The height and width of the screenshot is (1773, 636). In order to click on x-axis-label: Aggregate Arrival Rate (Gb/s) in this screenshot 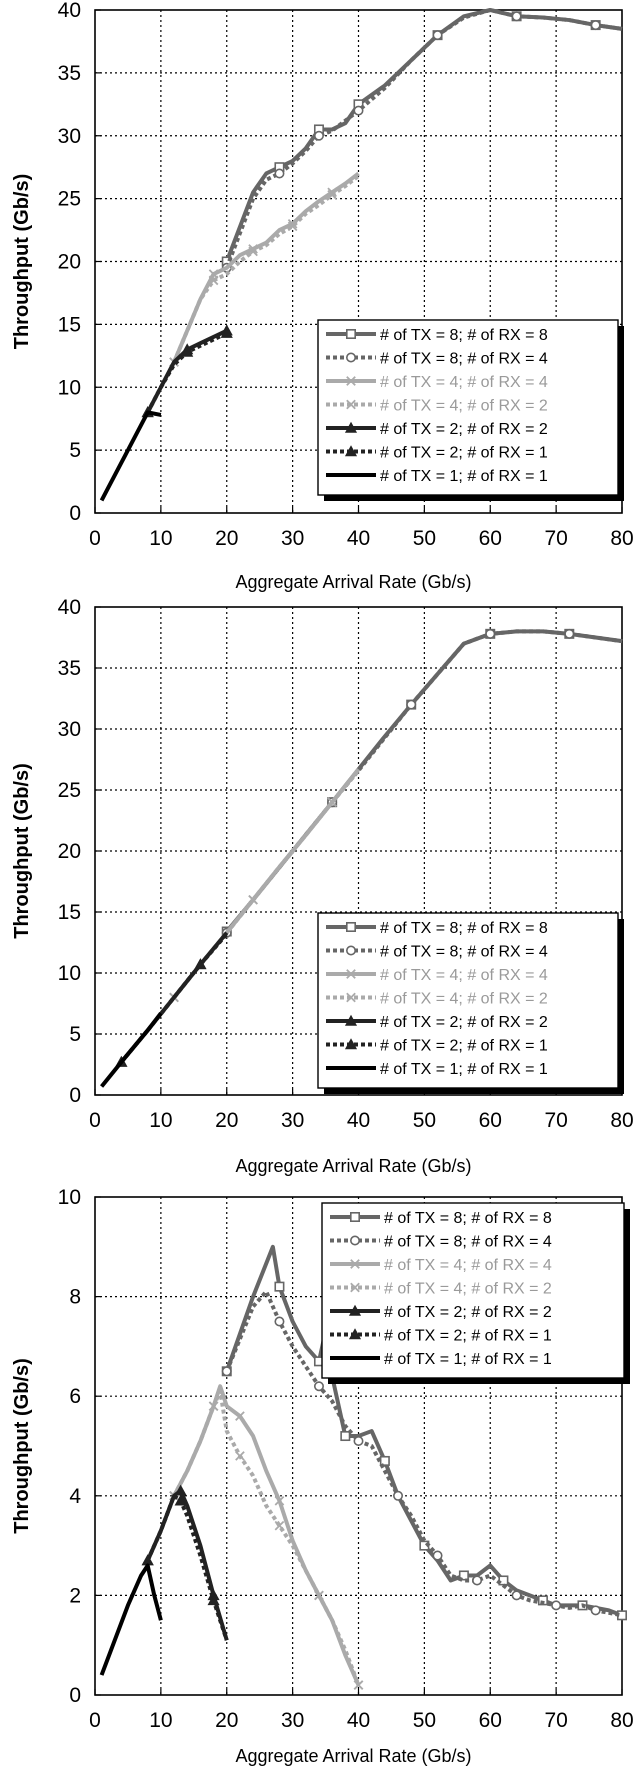, I will do `click(353, 1166)`.